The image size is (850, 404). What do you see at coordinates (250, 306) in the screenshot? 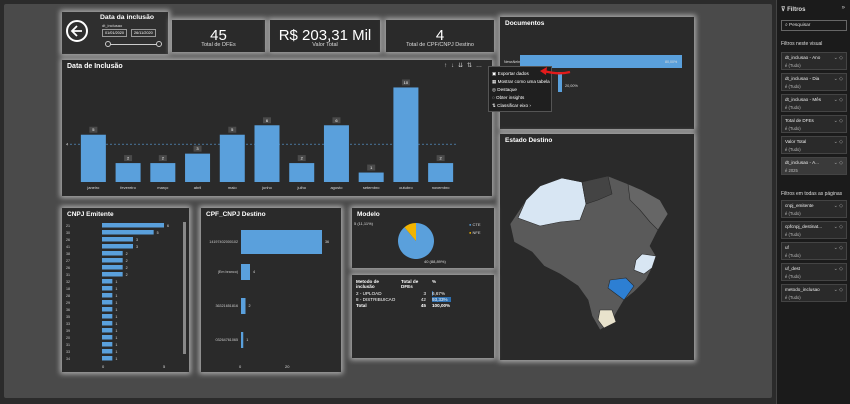
I see `cpf-value-label: 2` at bounding box center [250, 306].